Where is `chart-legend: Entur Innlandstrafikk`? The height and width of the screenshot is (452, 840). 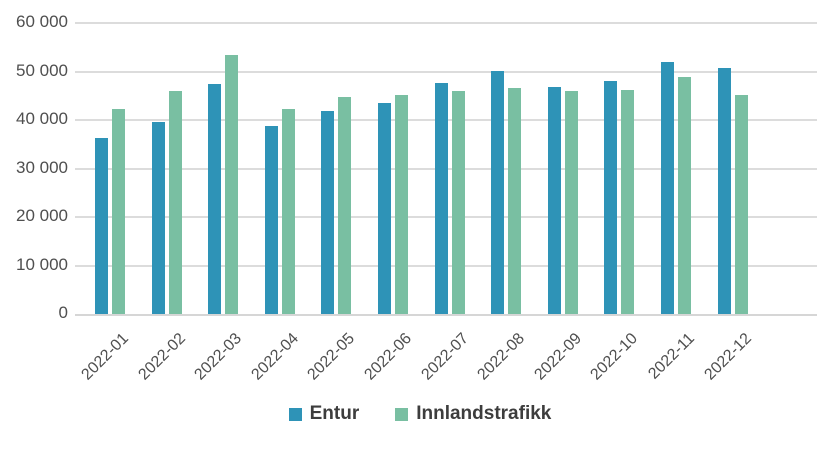 chart-legend: Entur Innlandstrafikk is located at coordinates (420, 414).